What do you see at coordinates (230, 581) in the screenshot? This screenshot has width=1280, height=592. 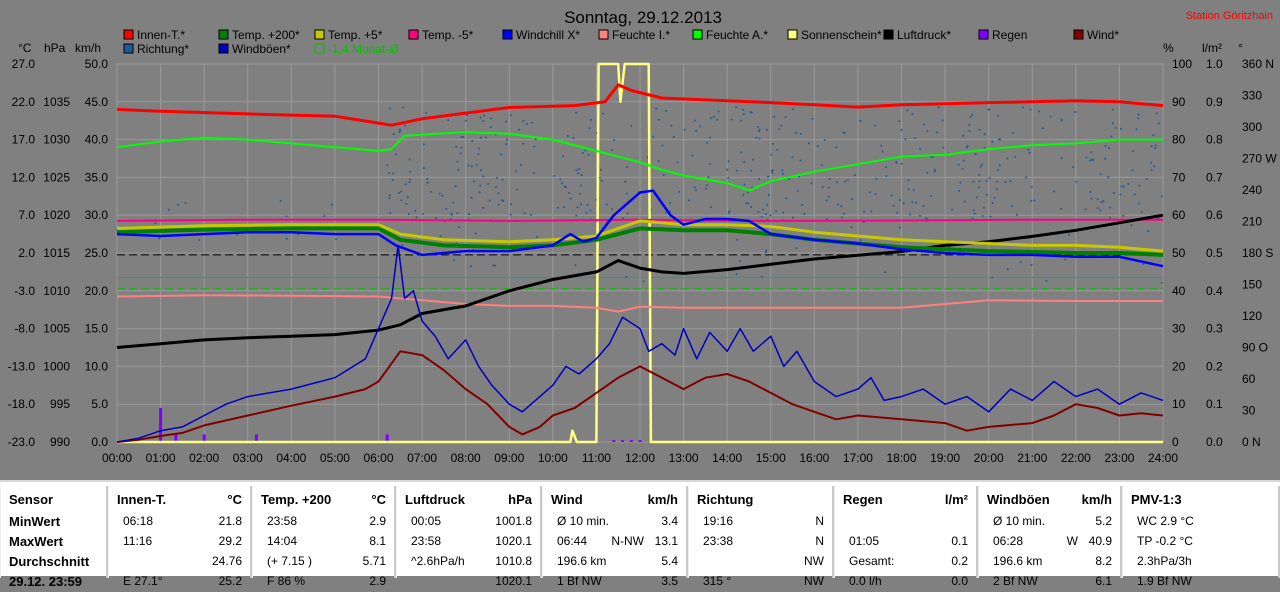 I see `stats-cell-value: 25.2` at bounding box center [230, 581].